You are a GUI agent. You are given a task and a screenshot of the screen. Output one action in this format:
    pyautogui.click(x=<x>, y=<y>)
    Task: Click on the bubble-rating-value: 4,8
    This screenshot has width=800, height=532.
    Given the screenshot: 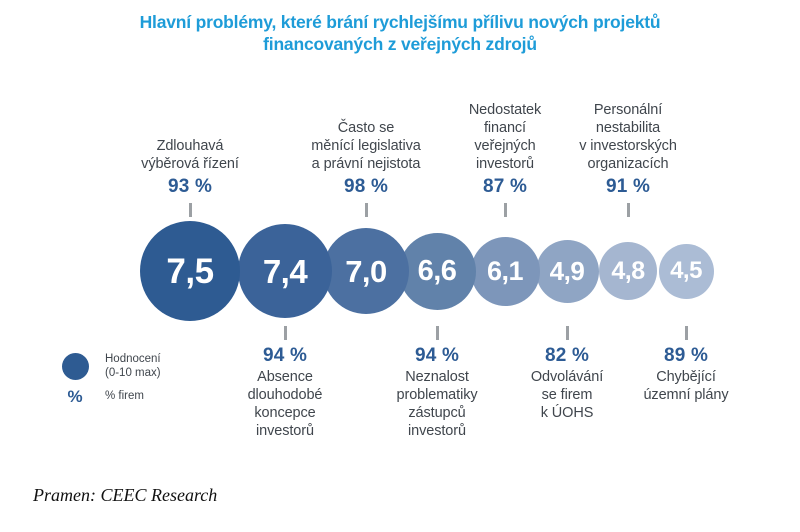 What is the action you would take?
    pyautogui.click(x=628, y=270)
    